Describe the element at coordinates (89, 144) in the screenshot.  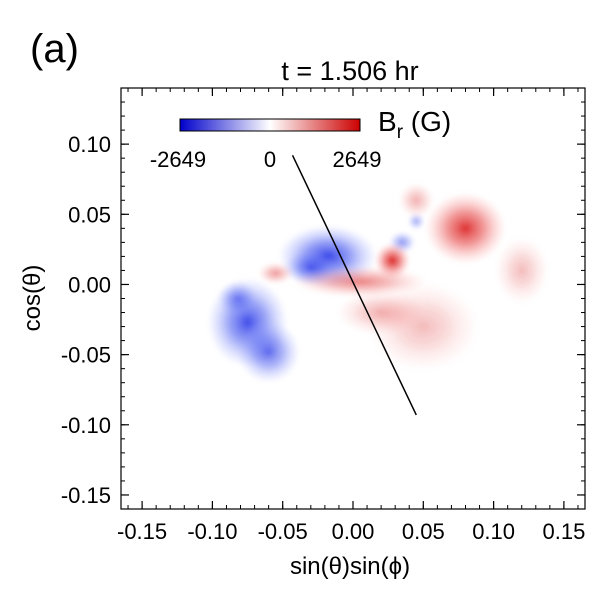
I see `y-tick-label: 0.10` at that location.